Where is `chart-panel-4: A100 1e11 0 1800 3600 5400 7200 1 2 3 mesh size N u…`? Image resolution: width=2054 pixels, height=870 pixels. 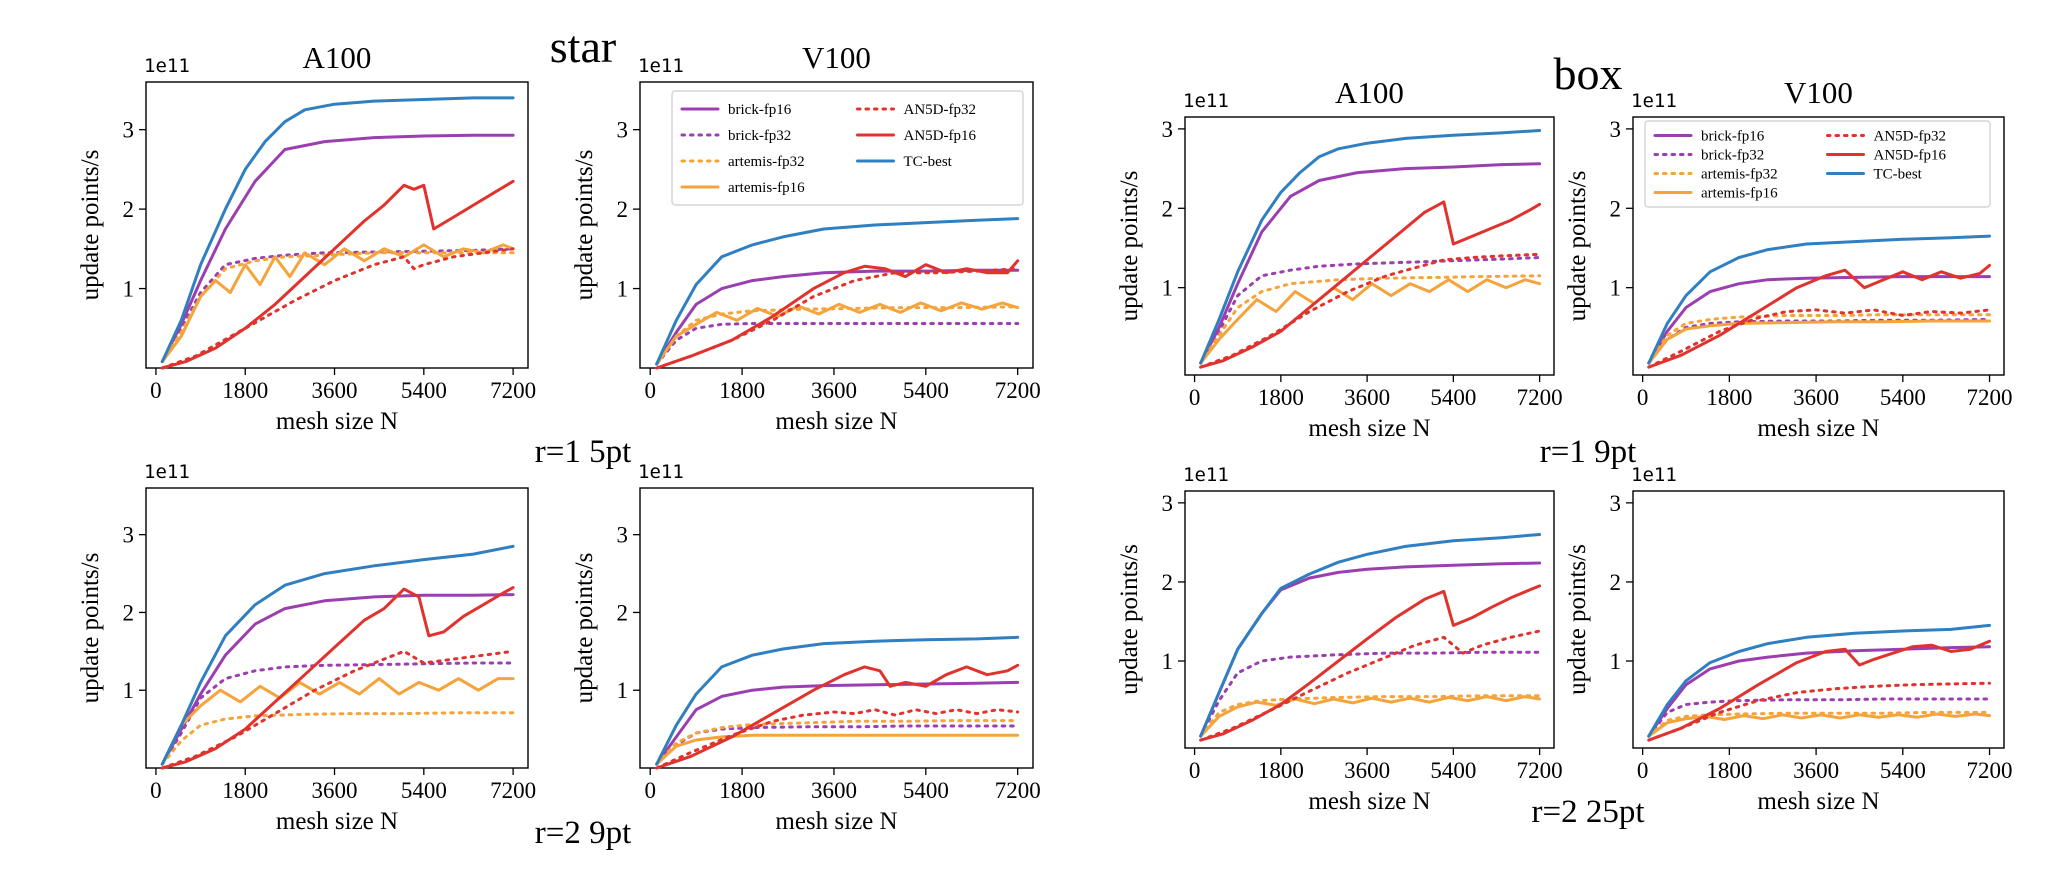
chart-panel-4: A100 1e11 0 1800 3600 5400 7200 1 2 3 mesh size N u… is located at coordinates (1339, 258).